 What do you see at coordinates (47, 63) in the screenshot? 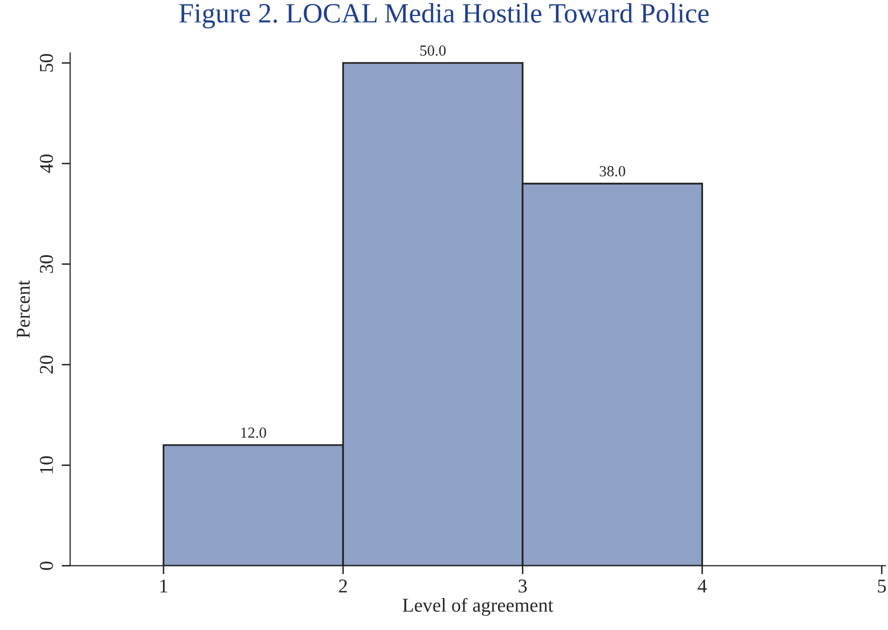
I see `y-tick-label: 50` at bounding box center [47, 63].